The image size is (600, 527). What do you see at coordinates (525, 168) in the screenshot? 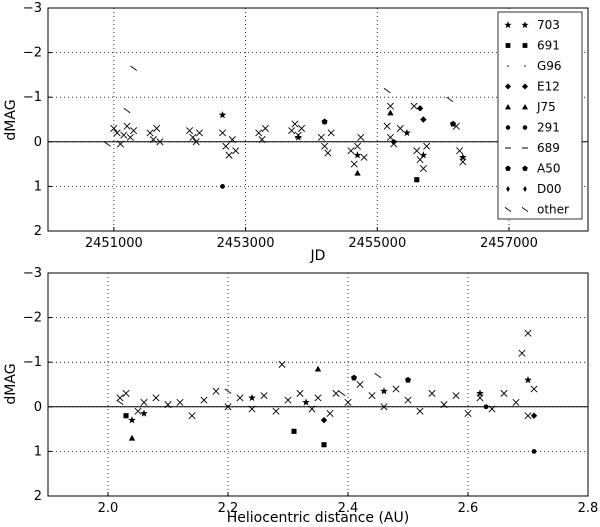
I see `legend-marker-pentagon` at bounding box center [525, 168].